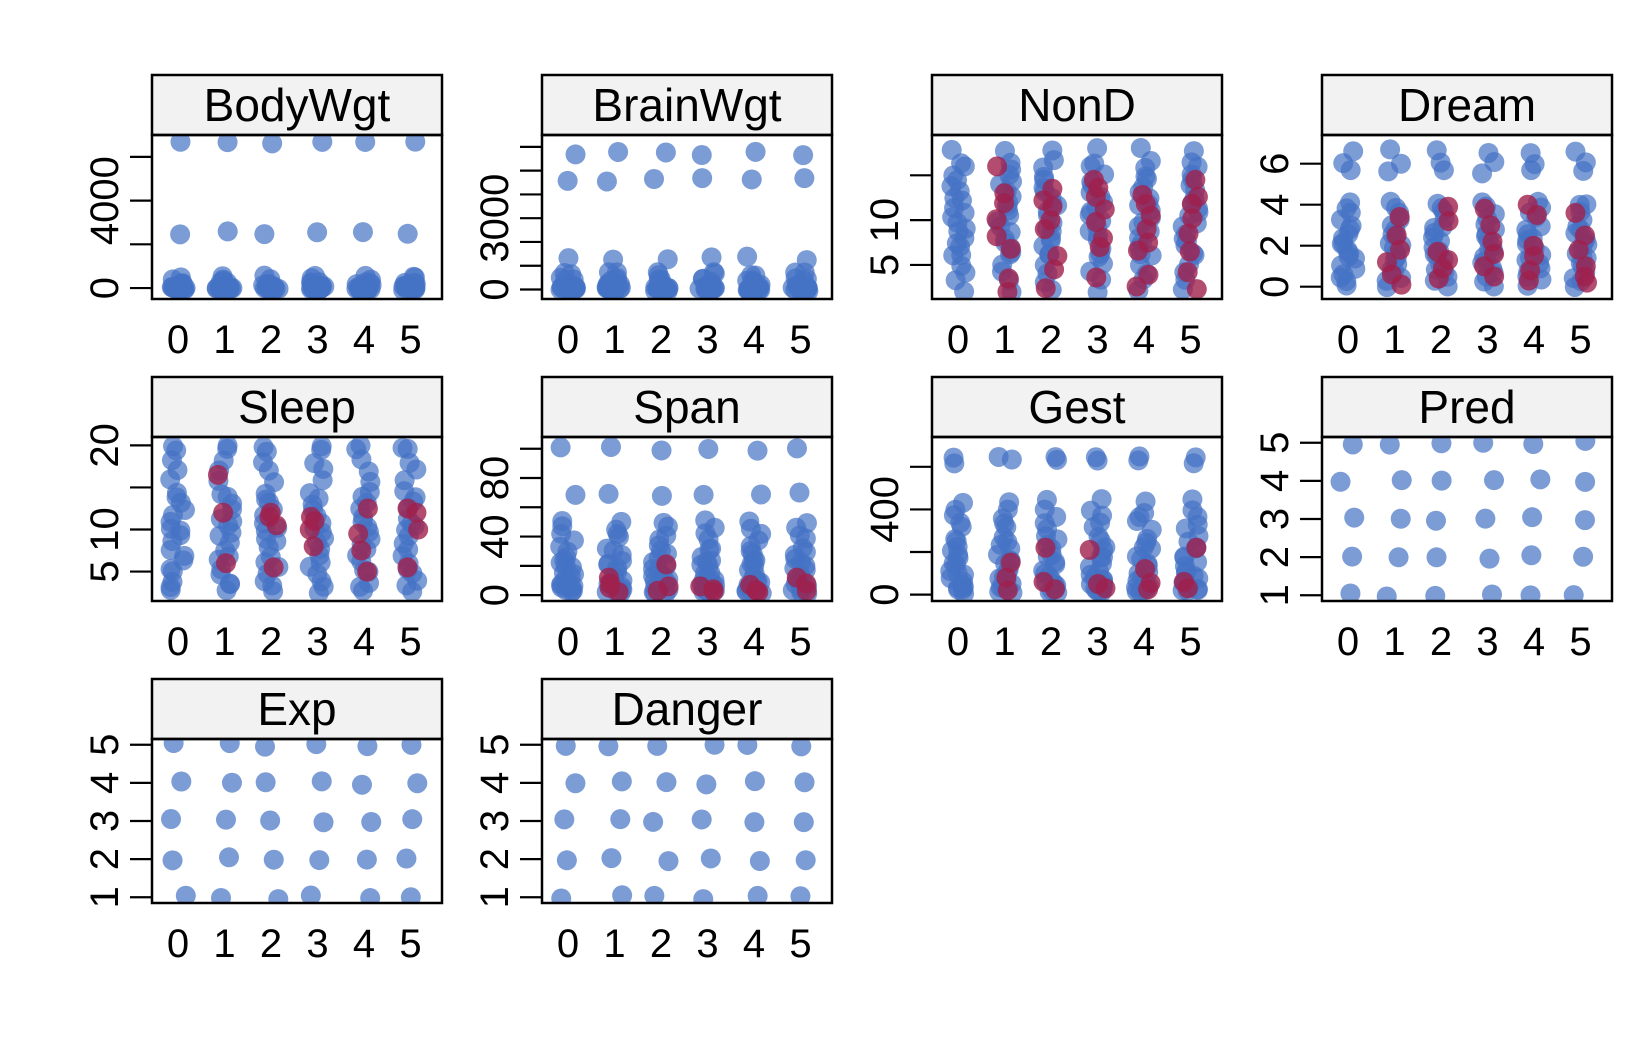  Describe the element at coordinates (297, 105) in the screenshot. I see `panel-title: BodyWgt` at that location.